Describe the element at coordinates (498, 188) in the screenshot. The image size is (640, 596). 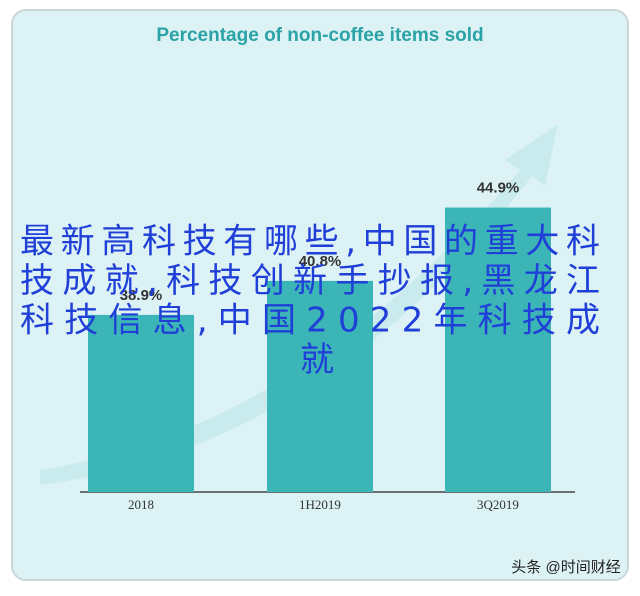
I see `value-label: 44.9%` at that location.